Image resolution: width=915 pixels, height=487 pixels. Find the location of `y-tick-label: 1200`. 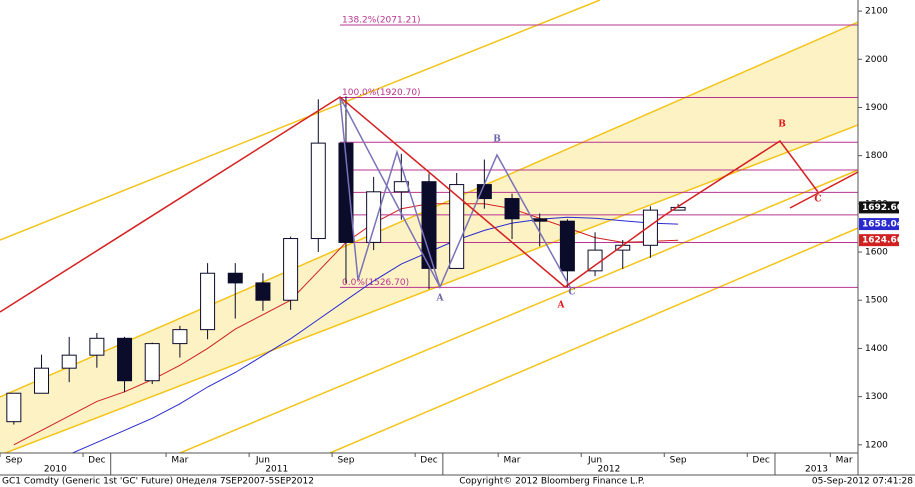

y-tick-label: 1200 is located at coordinates (876, 445).